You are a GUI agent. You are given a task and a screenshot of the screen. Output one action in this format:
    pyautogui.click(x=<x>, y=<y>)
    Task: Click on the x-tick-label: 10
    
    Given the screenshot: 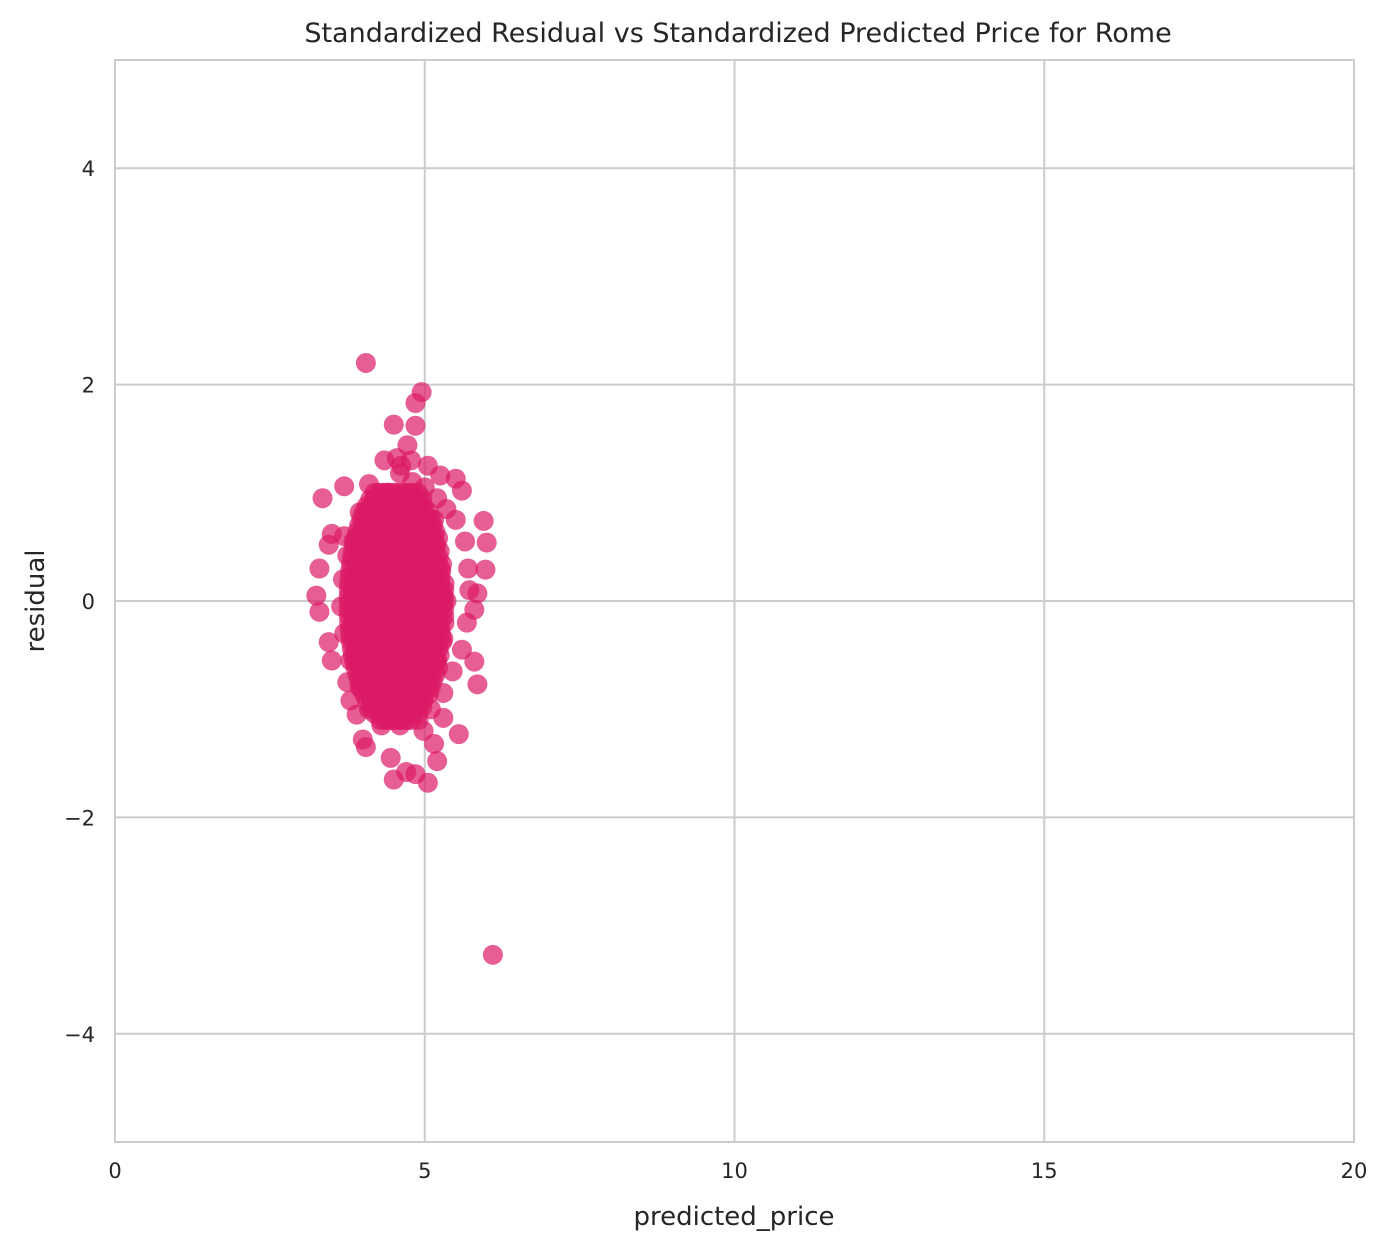 What is the action you would take?
    pyautogui.click(x=734, y=1171)
    